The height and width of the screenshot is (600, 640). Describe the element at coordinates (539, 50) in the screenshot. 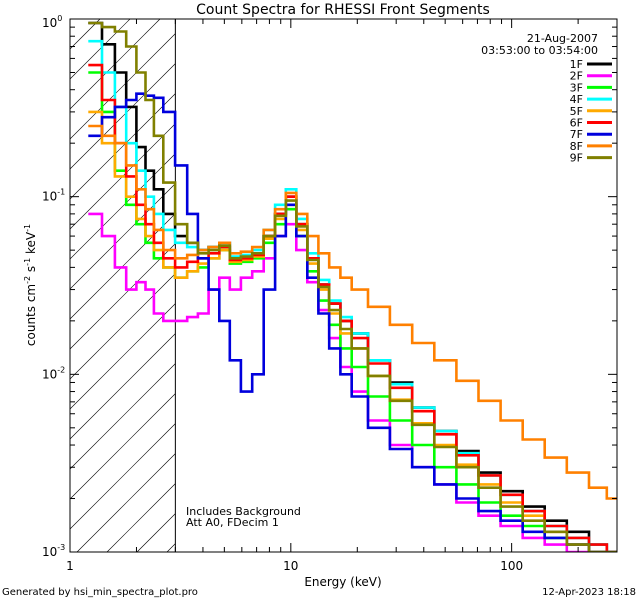

I see `legend-time-range: 03:53:00 to 03:54:00` at that location.